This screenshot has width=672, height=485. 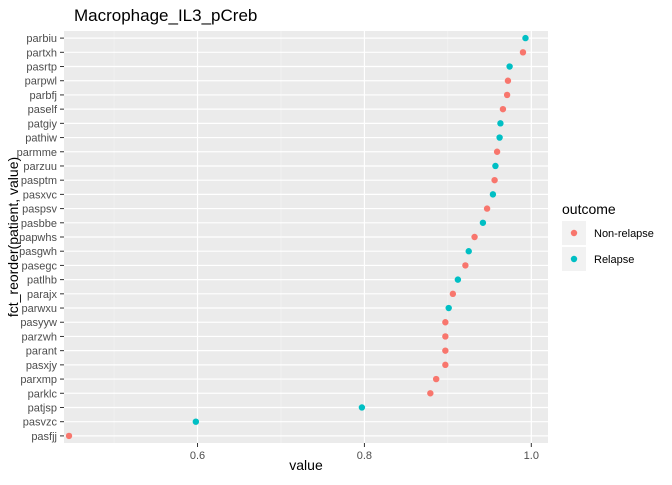 What do you see at coordinates (42, 295) in the screenshot?
I see `y-tick-label: parajx` at bounding box center [42, 295].